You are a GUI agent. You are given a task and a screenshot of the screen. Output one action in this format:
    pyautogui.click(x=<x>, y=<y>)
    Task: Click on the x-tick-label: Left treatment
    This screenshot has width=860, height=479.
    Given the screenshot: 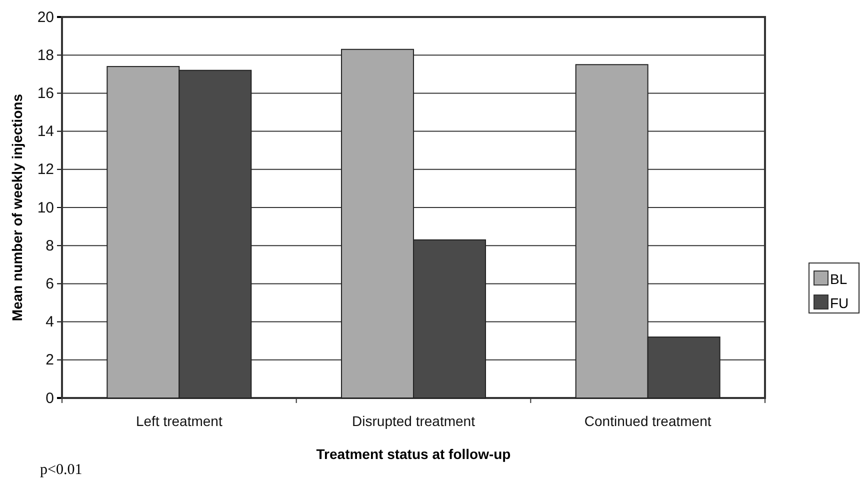 What is the action you would take?
    pyautogui.click(x=179, y=420)
    